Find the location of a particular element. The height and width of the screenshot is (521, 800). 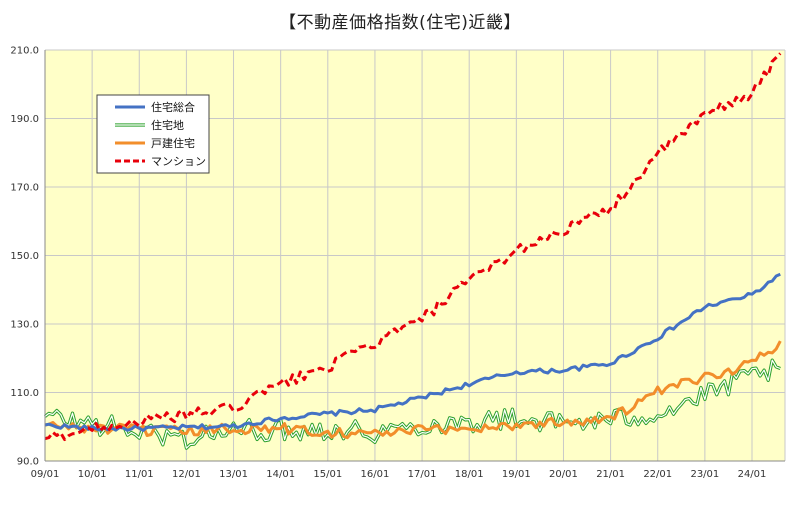

x-tick-label: 11/01 is located at coordinates (139, 474).